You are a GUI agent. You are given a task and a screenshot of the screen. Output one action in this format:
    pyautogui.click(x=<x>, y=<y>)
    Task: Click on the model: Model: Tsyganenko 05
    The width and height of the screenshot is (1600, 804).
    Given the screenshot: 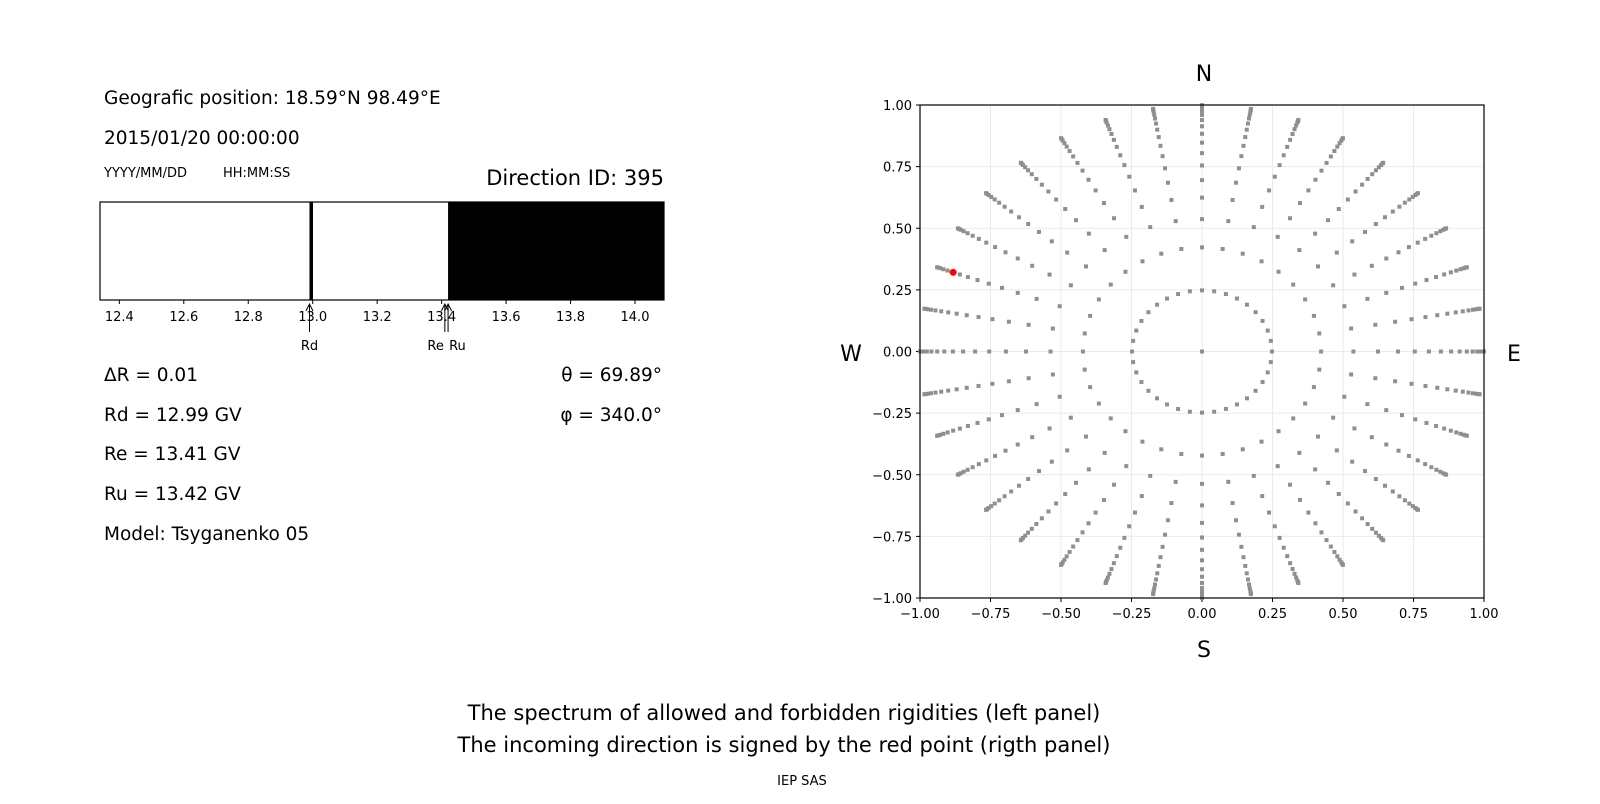 What is the action you would take?
    pyautogui.click(x=206, y=534)
    